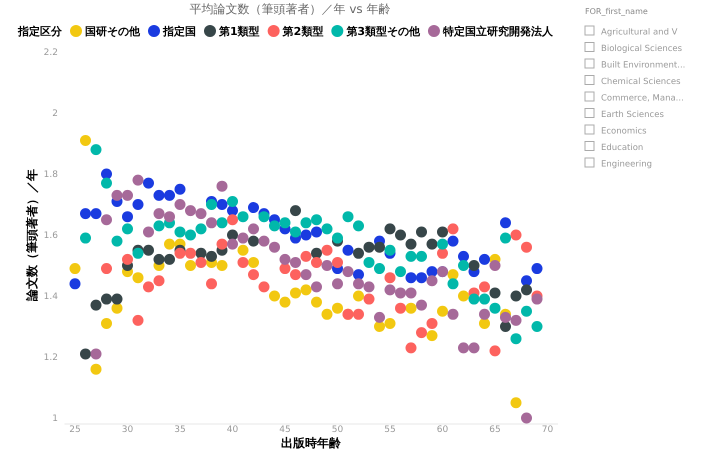  I want to click on legend-label: 第1類型, so click(239, 31).